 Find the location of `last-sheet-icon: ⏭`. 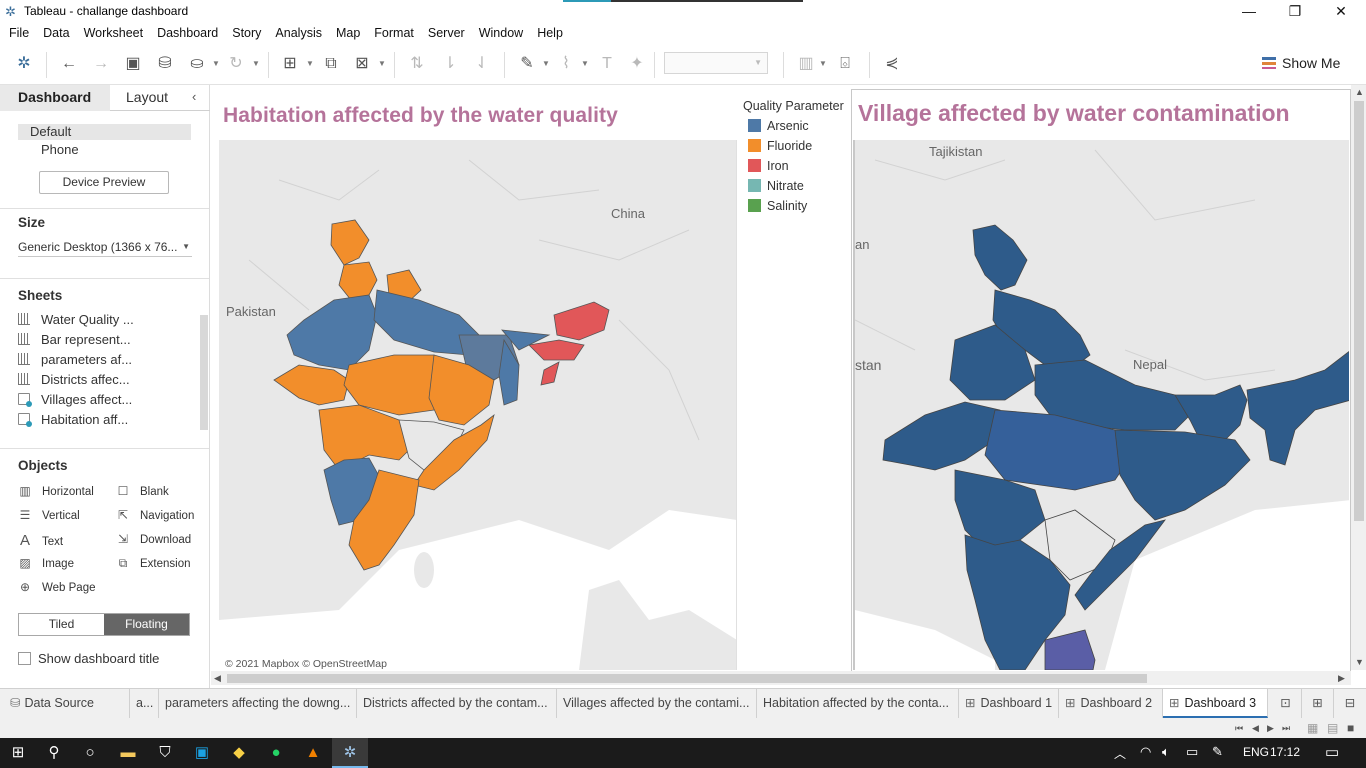

last-sheet-icon: ⏭ is located at coordinates (1286, 728).